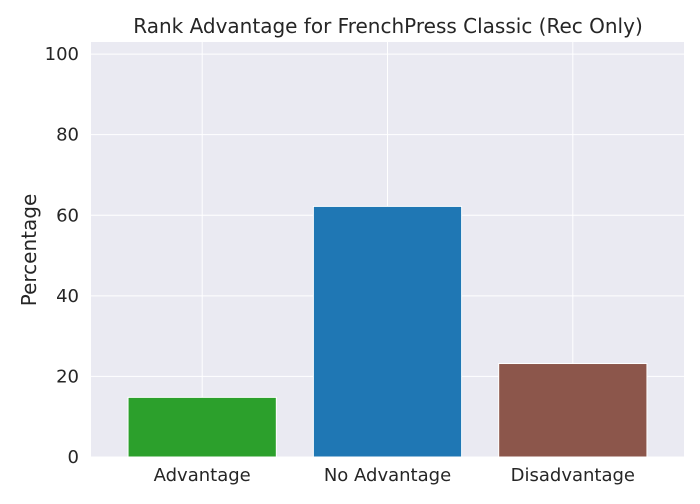 This screenshot has width=700, height=504. Describe the element at coordinates (202, 427) in the screenshot. I see `bar-advantage` at that location.